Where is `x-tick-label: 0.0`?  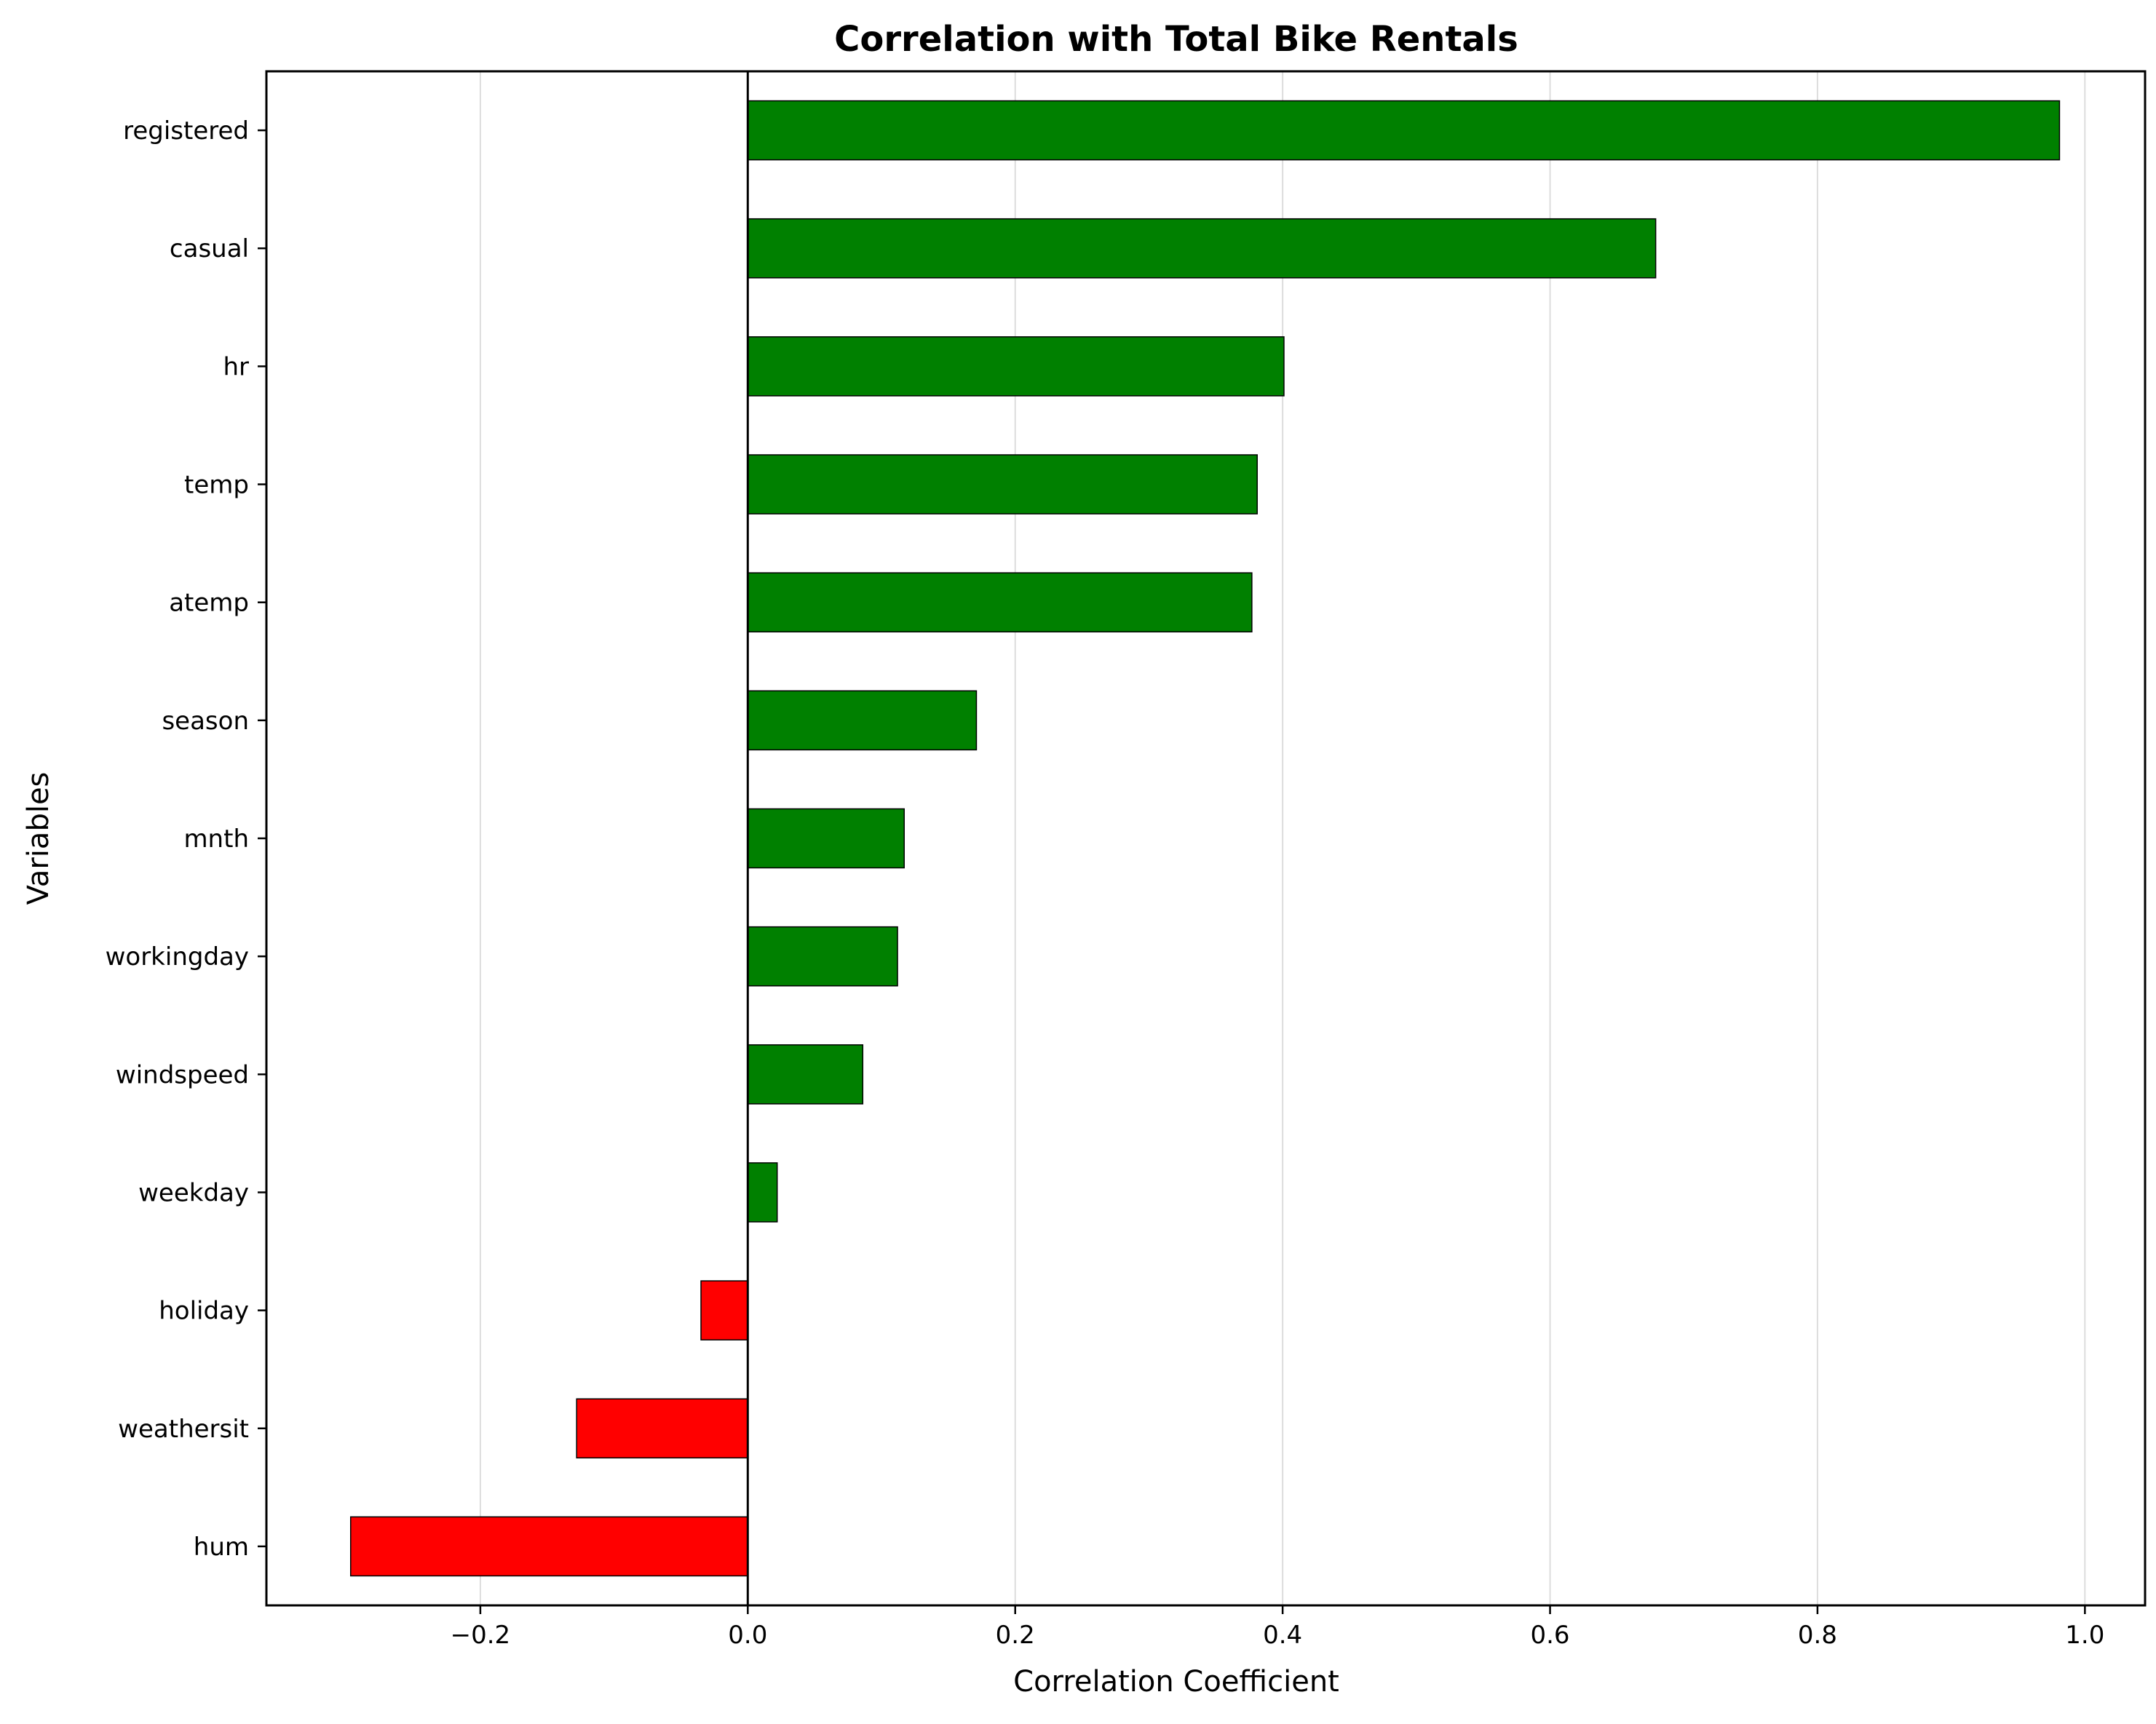 x-tick-label: 0.0 is located at coordinates (747, 1636).